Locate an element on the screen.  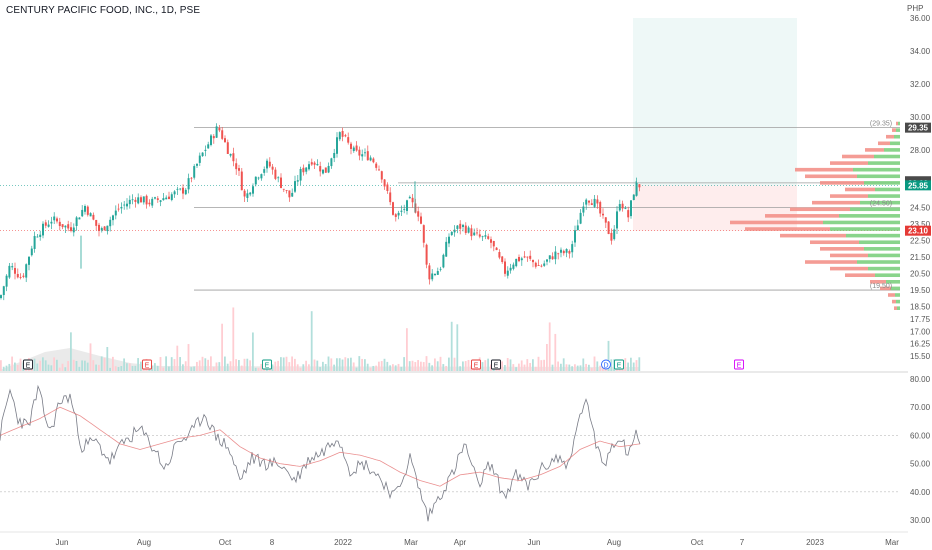
price-tick-label: 24.50 is located at coordinates (920, 208).